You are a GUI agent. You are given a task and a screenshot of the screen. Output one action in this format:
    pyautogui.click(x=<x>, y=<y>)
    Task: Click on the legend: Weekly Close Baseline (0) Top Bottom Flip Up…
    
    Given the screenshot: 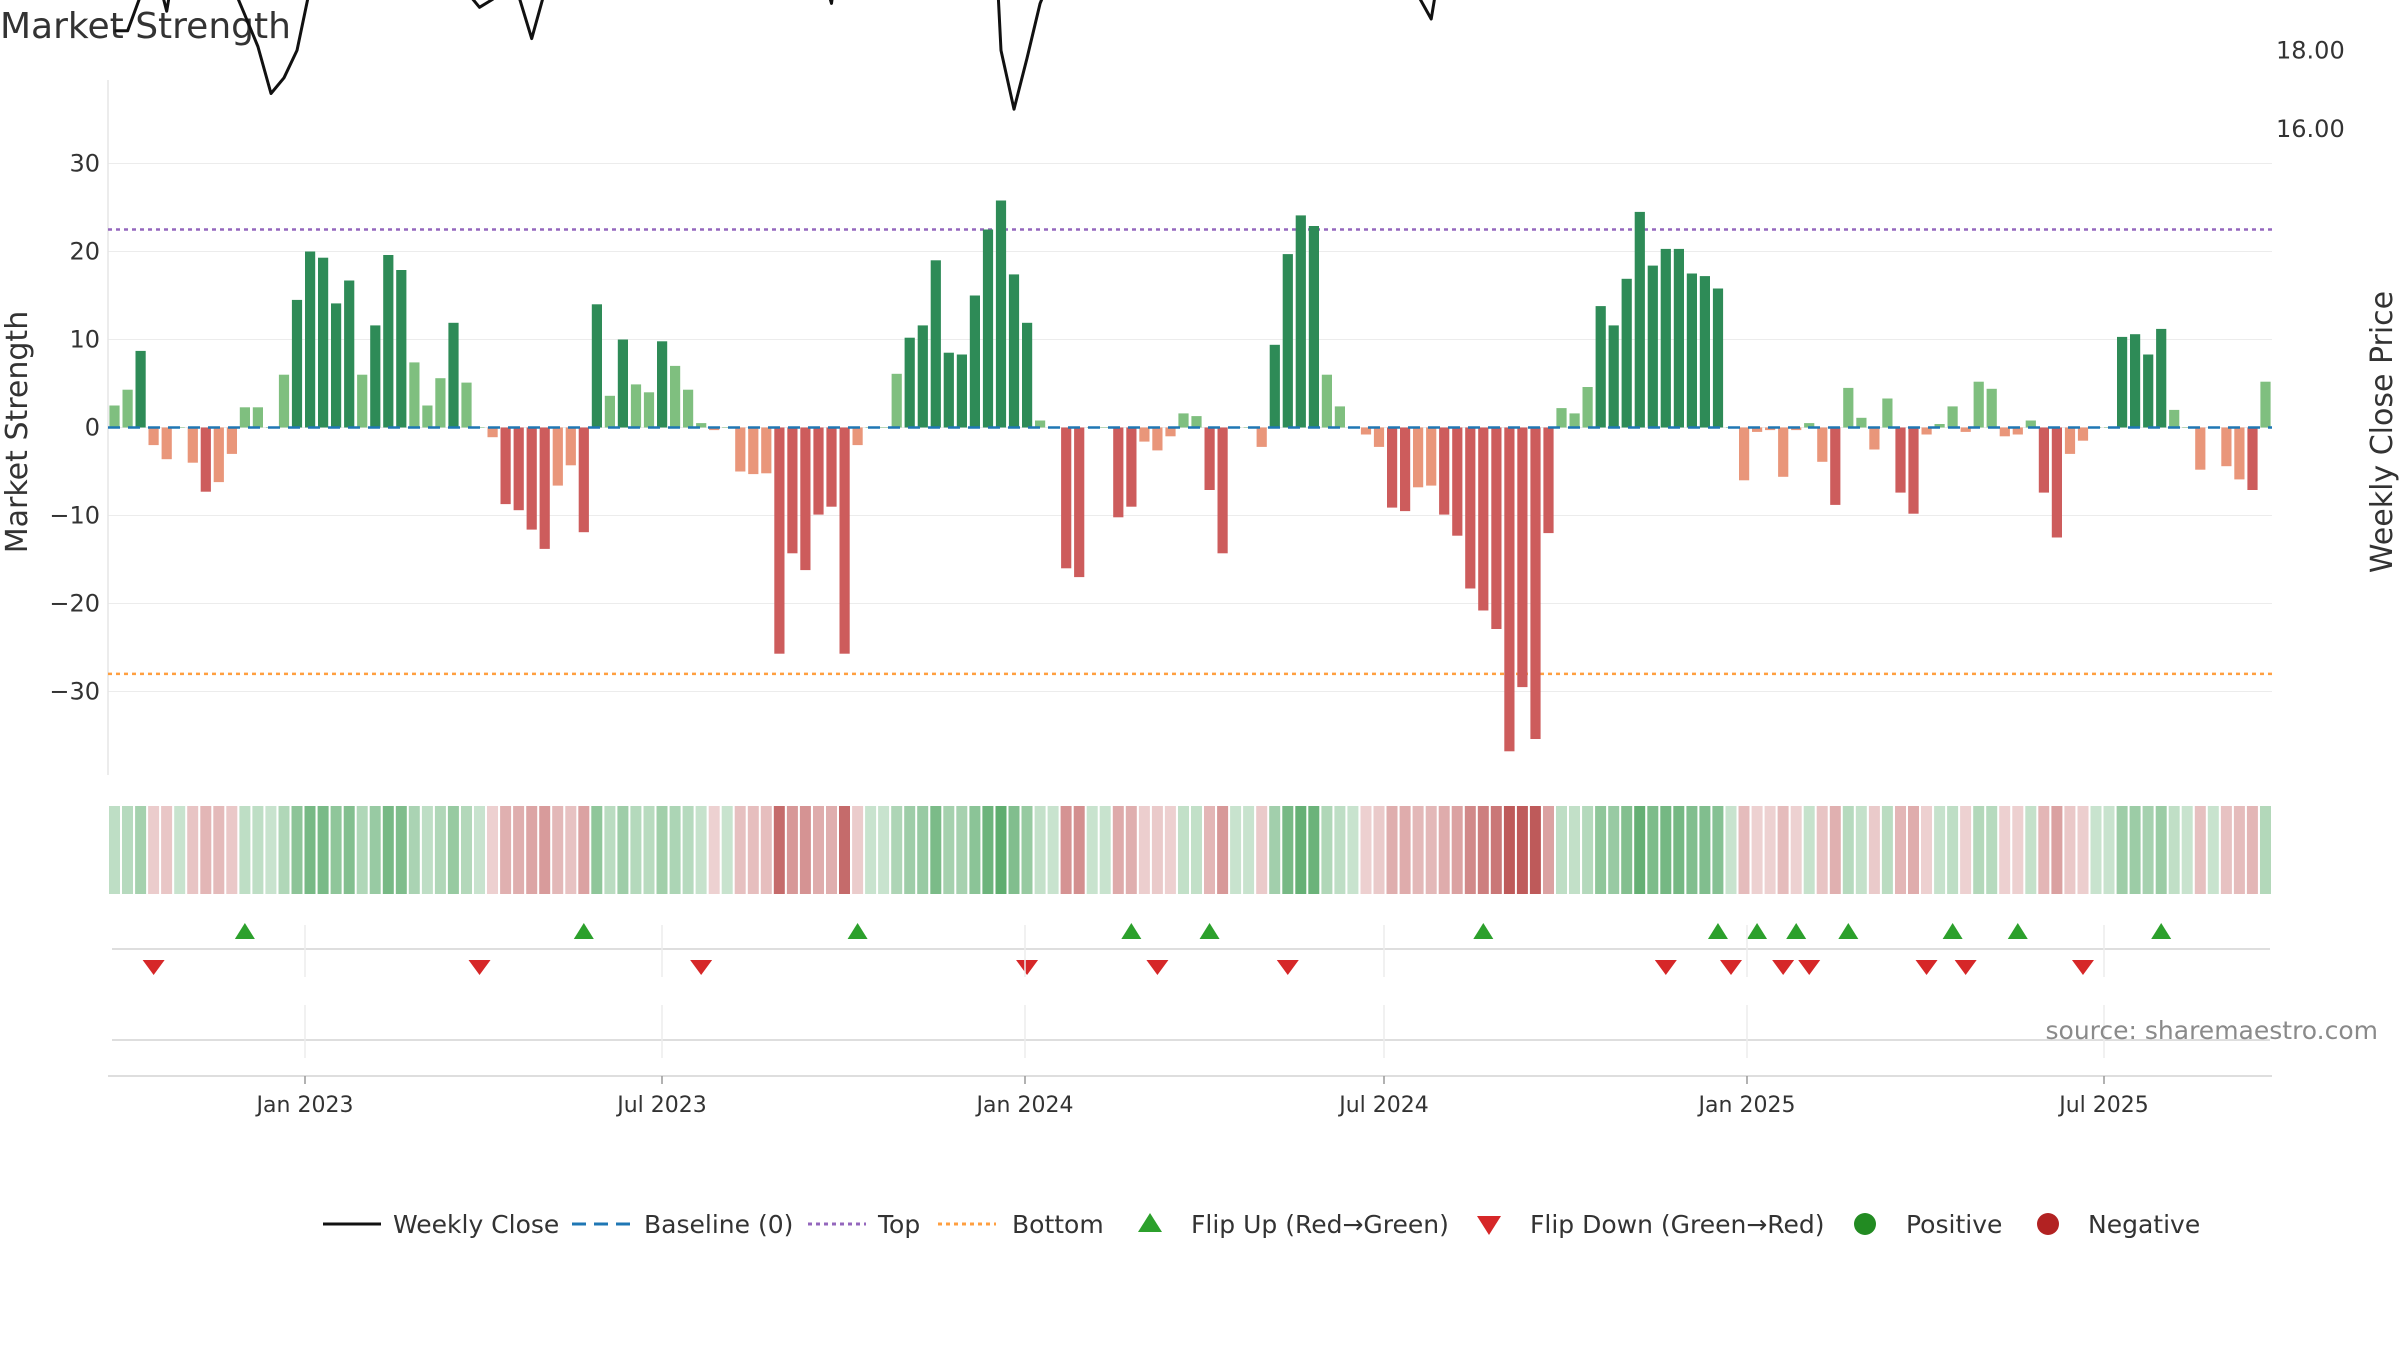 What is the action you would take?
    pyautogui.click(x=1261, y=1224)
    